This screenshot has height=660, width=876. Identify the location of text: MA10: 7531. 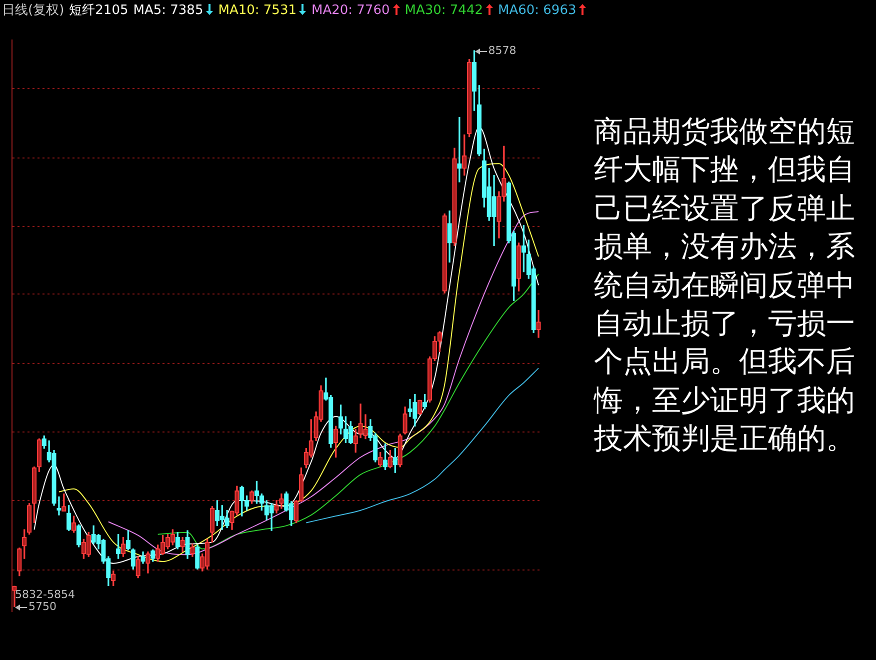
(257, 10).